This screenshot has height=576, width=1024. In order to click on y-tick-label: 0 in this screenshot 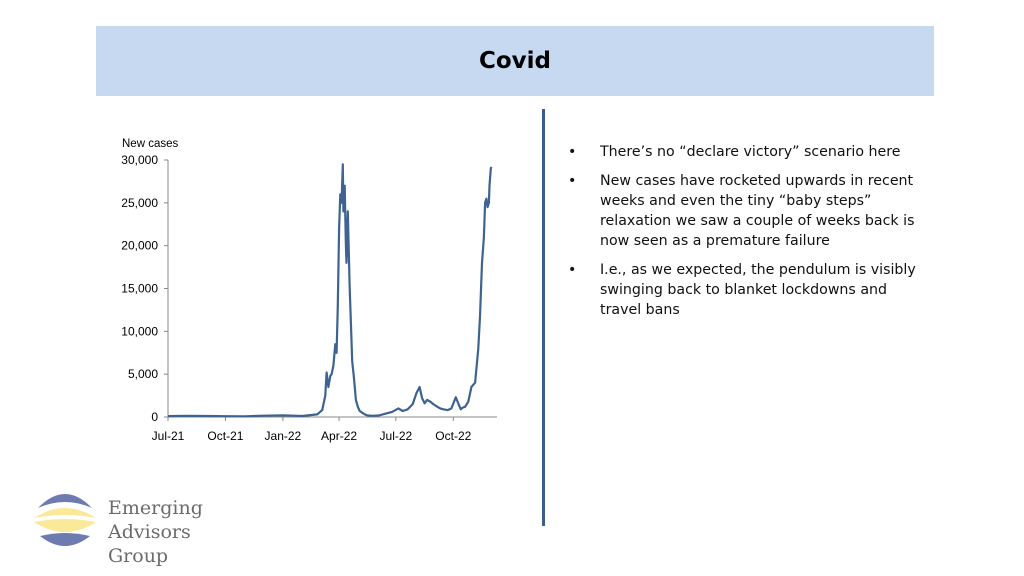, I will do `click(154, 417)`.